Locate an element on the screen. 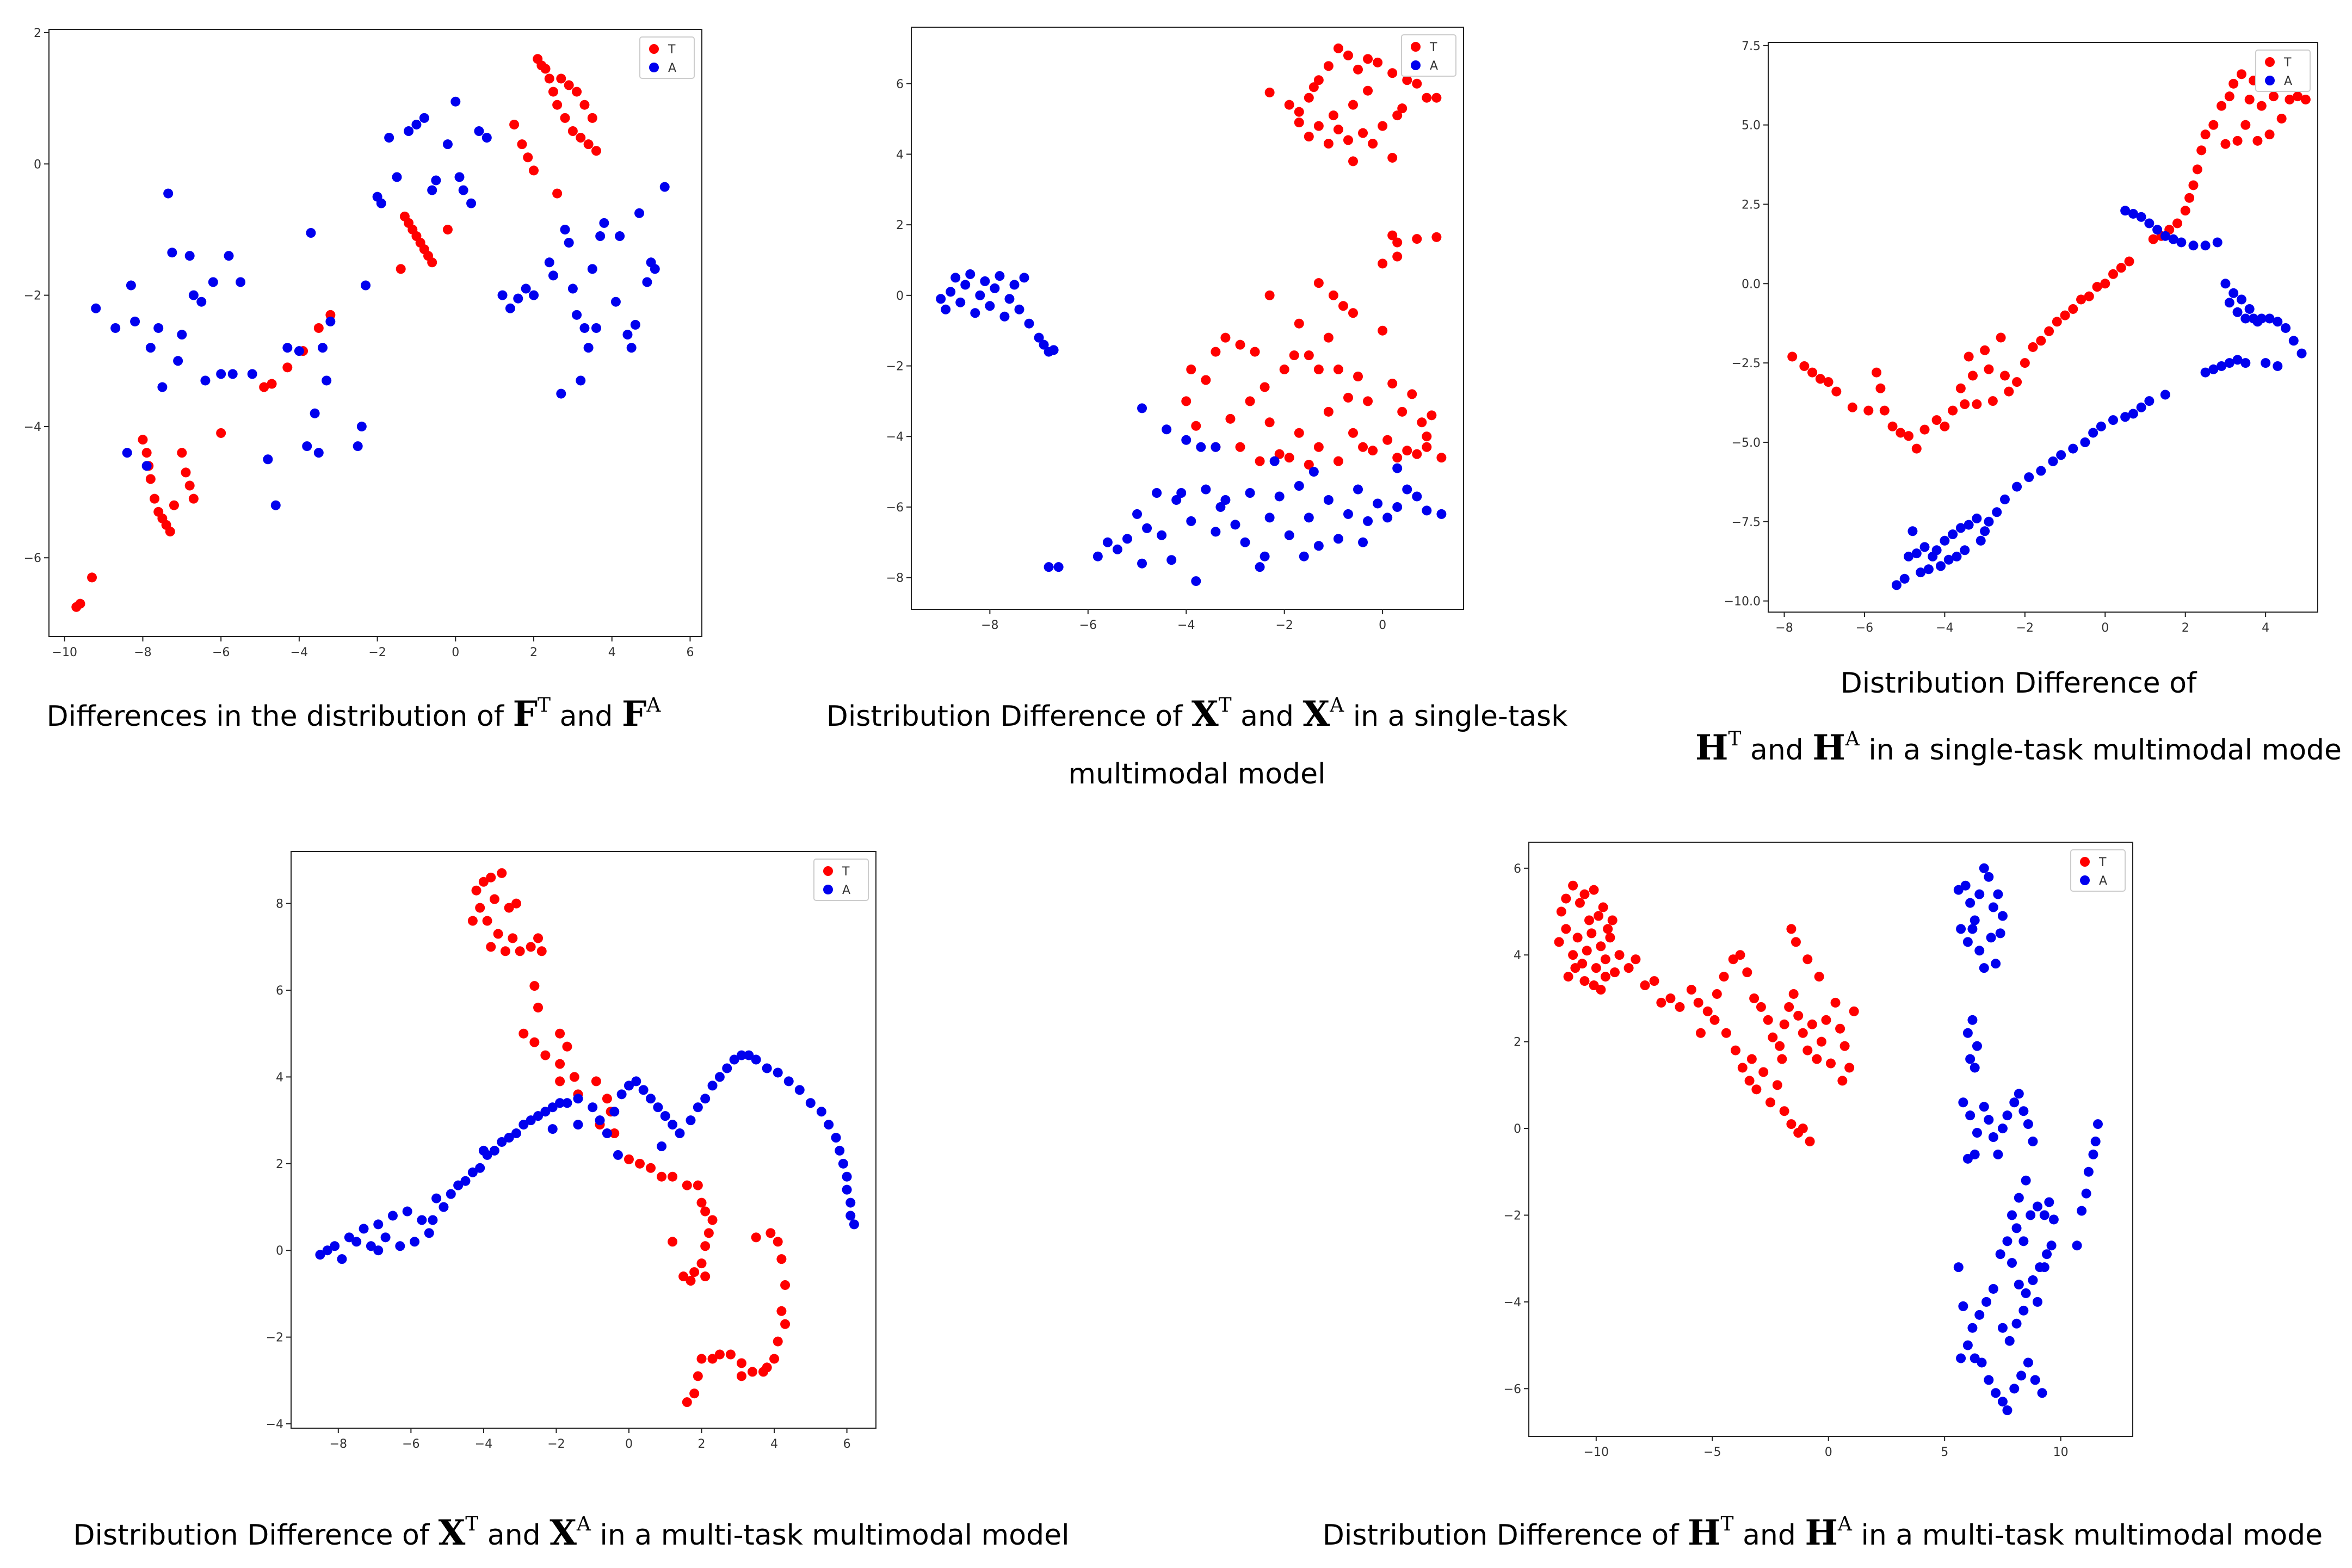  y-tick-label: −7.5 is located at coordinates (1747, 522).